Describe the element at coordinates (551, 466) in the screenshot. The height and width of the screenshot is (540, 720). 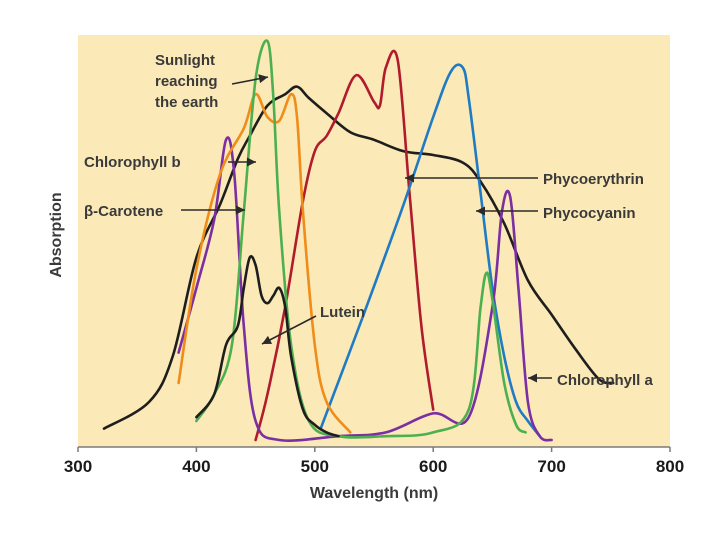
I see `x-tick-label-700: 700` at that location.